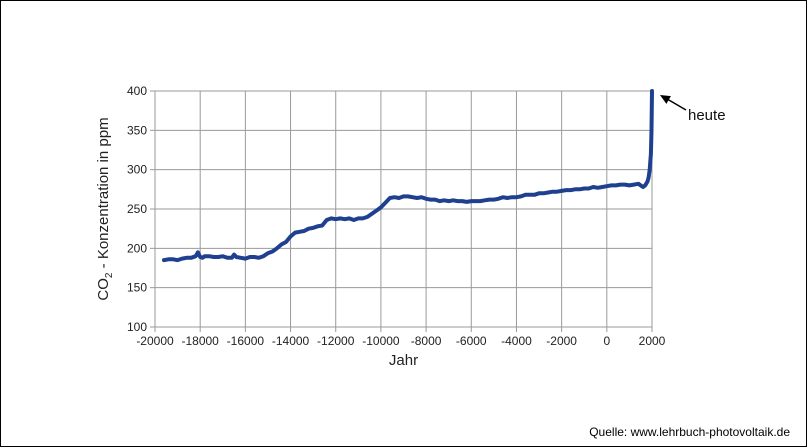 The height and width of the screenshot is (447, 807). I want to click on x-tick-label: -2000, so click(561, 341).